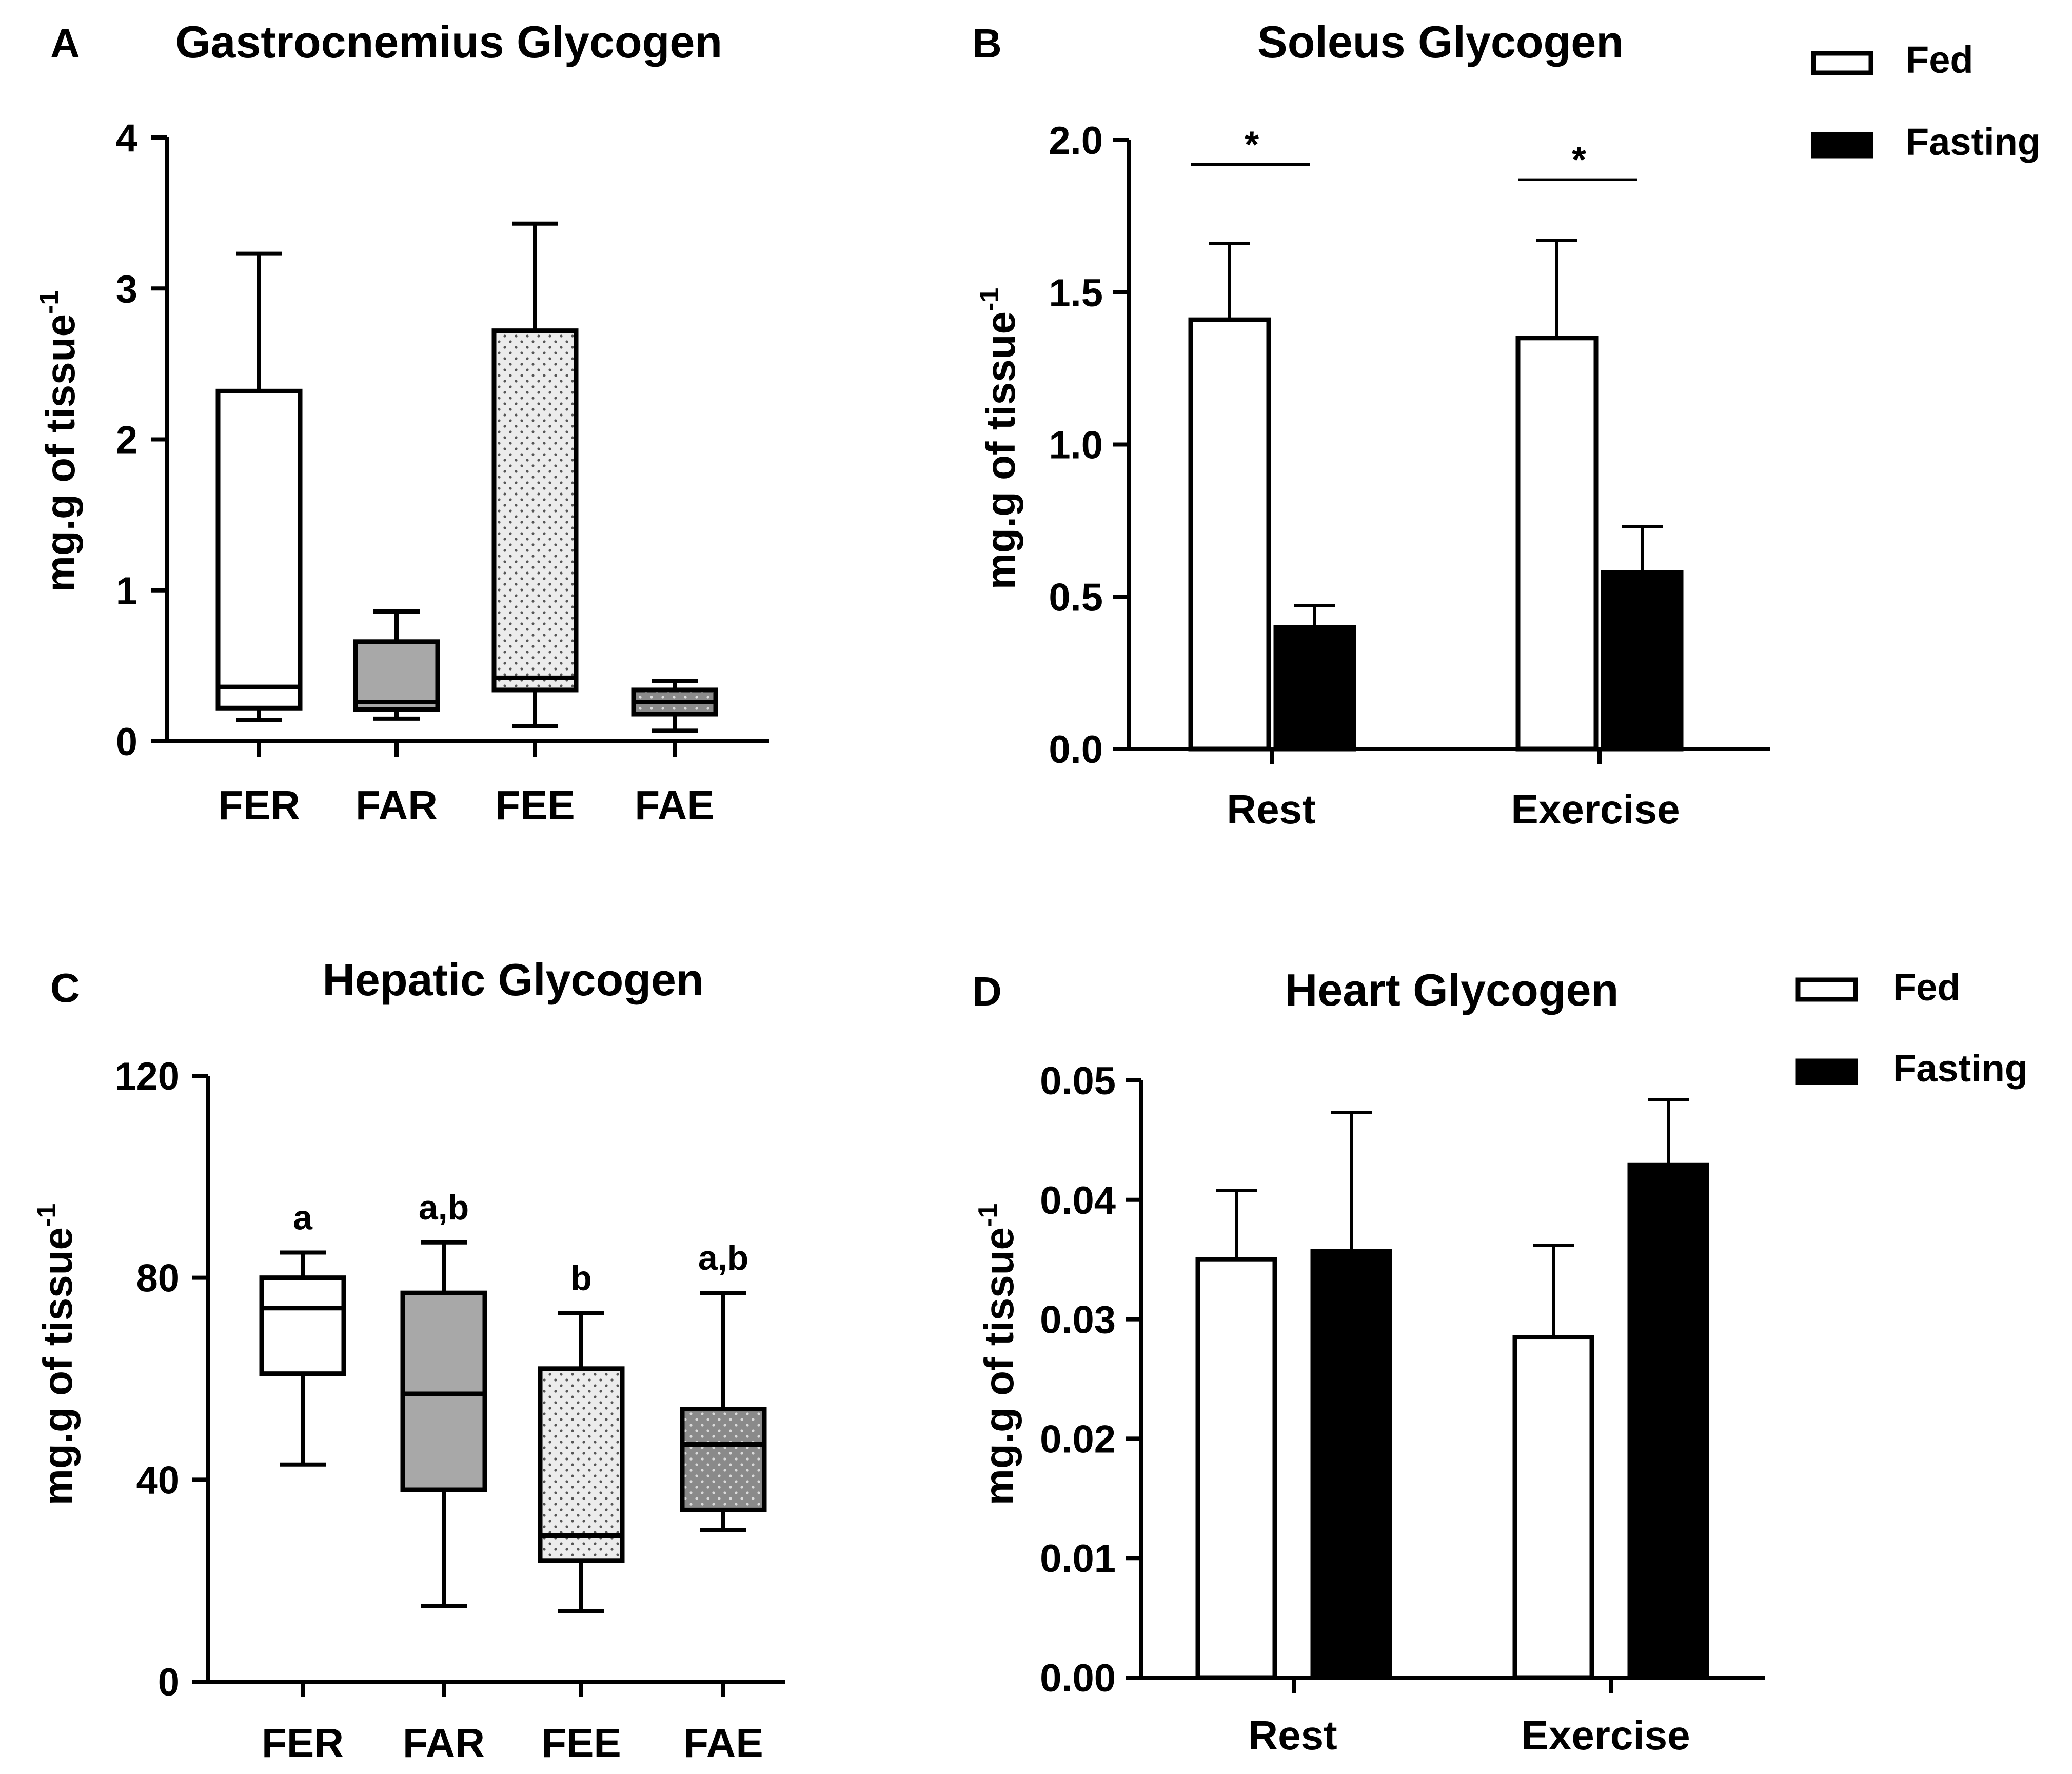  What do you see at coordinates (65, 44) in the screenshot?
I see `panel-label-a: A` at bounding box center [65, 44].